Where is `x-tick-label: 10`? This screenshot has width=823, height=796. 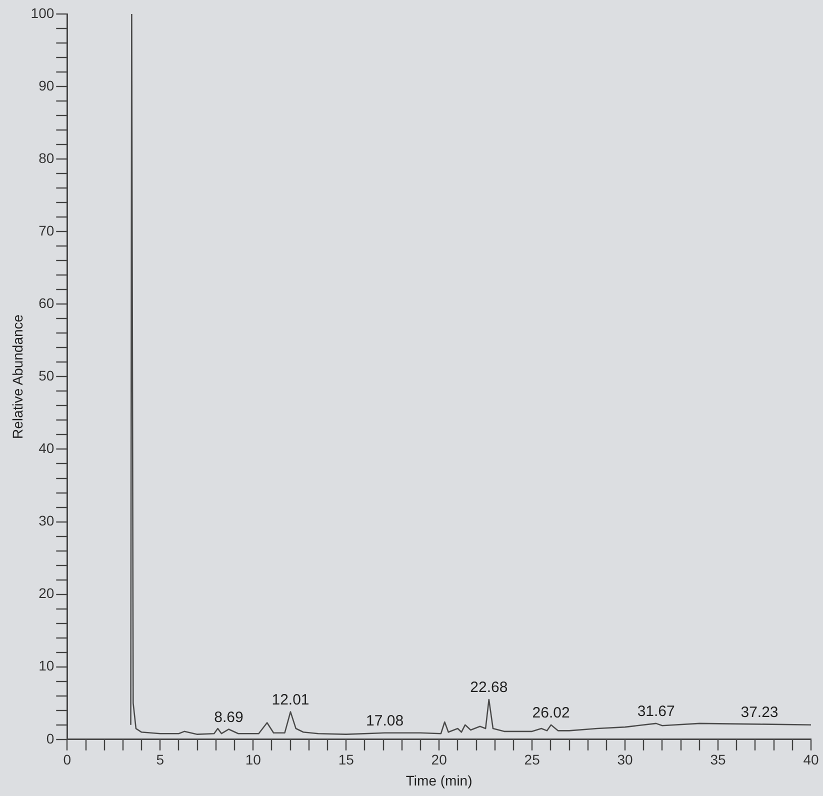
x-tick-label: 10 is located at coordinates (253, 760).